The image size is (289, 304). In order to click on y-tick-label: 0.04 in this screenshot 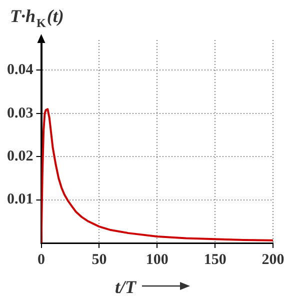, I will do `click(20, 70)`.